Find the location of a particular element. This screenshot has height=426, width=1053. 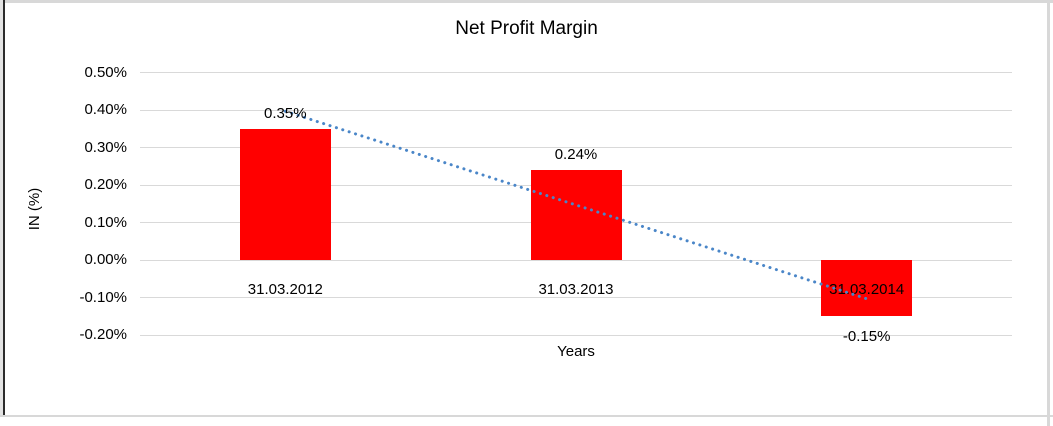

y-tick-label: 0.10% is located at coordinates (105, 222).